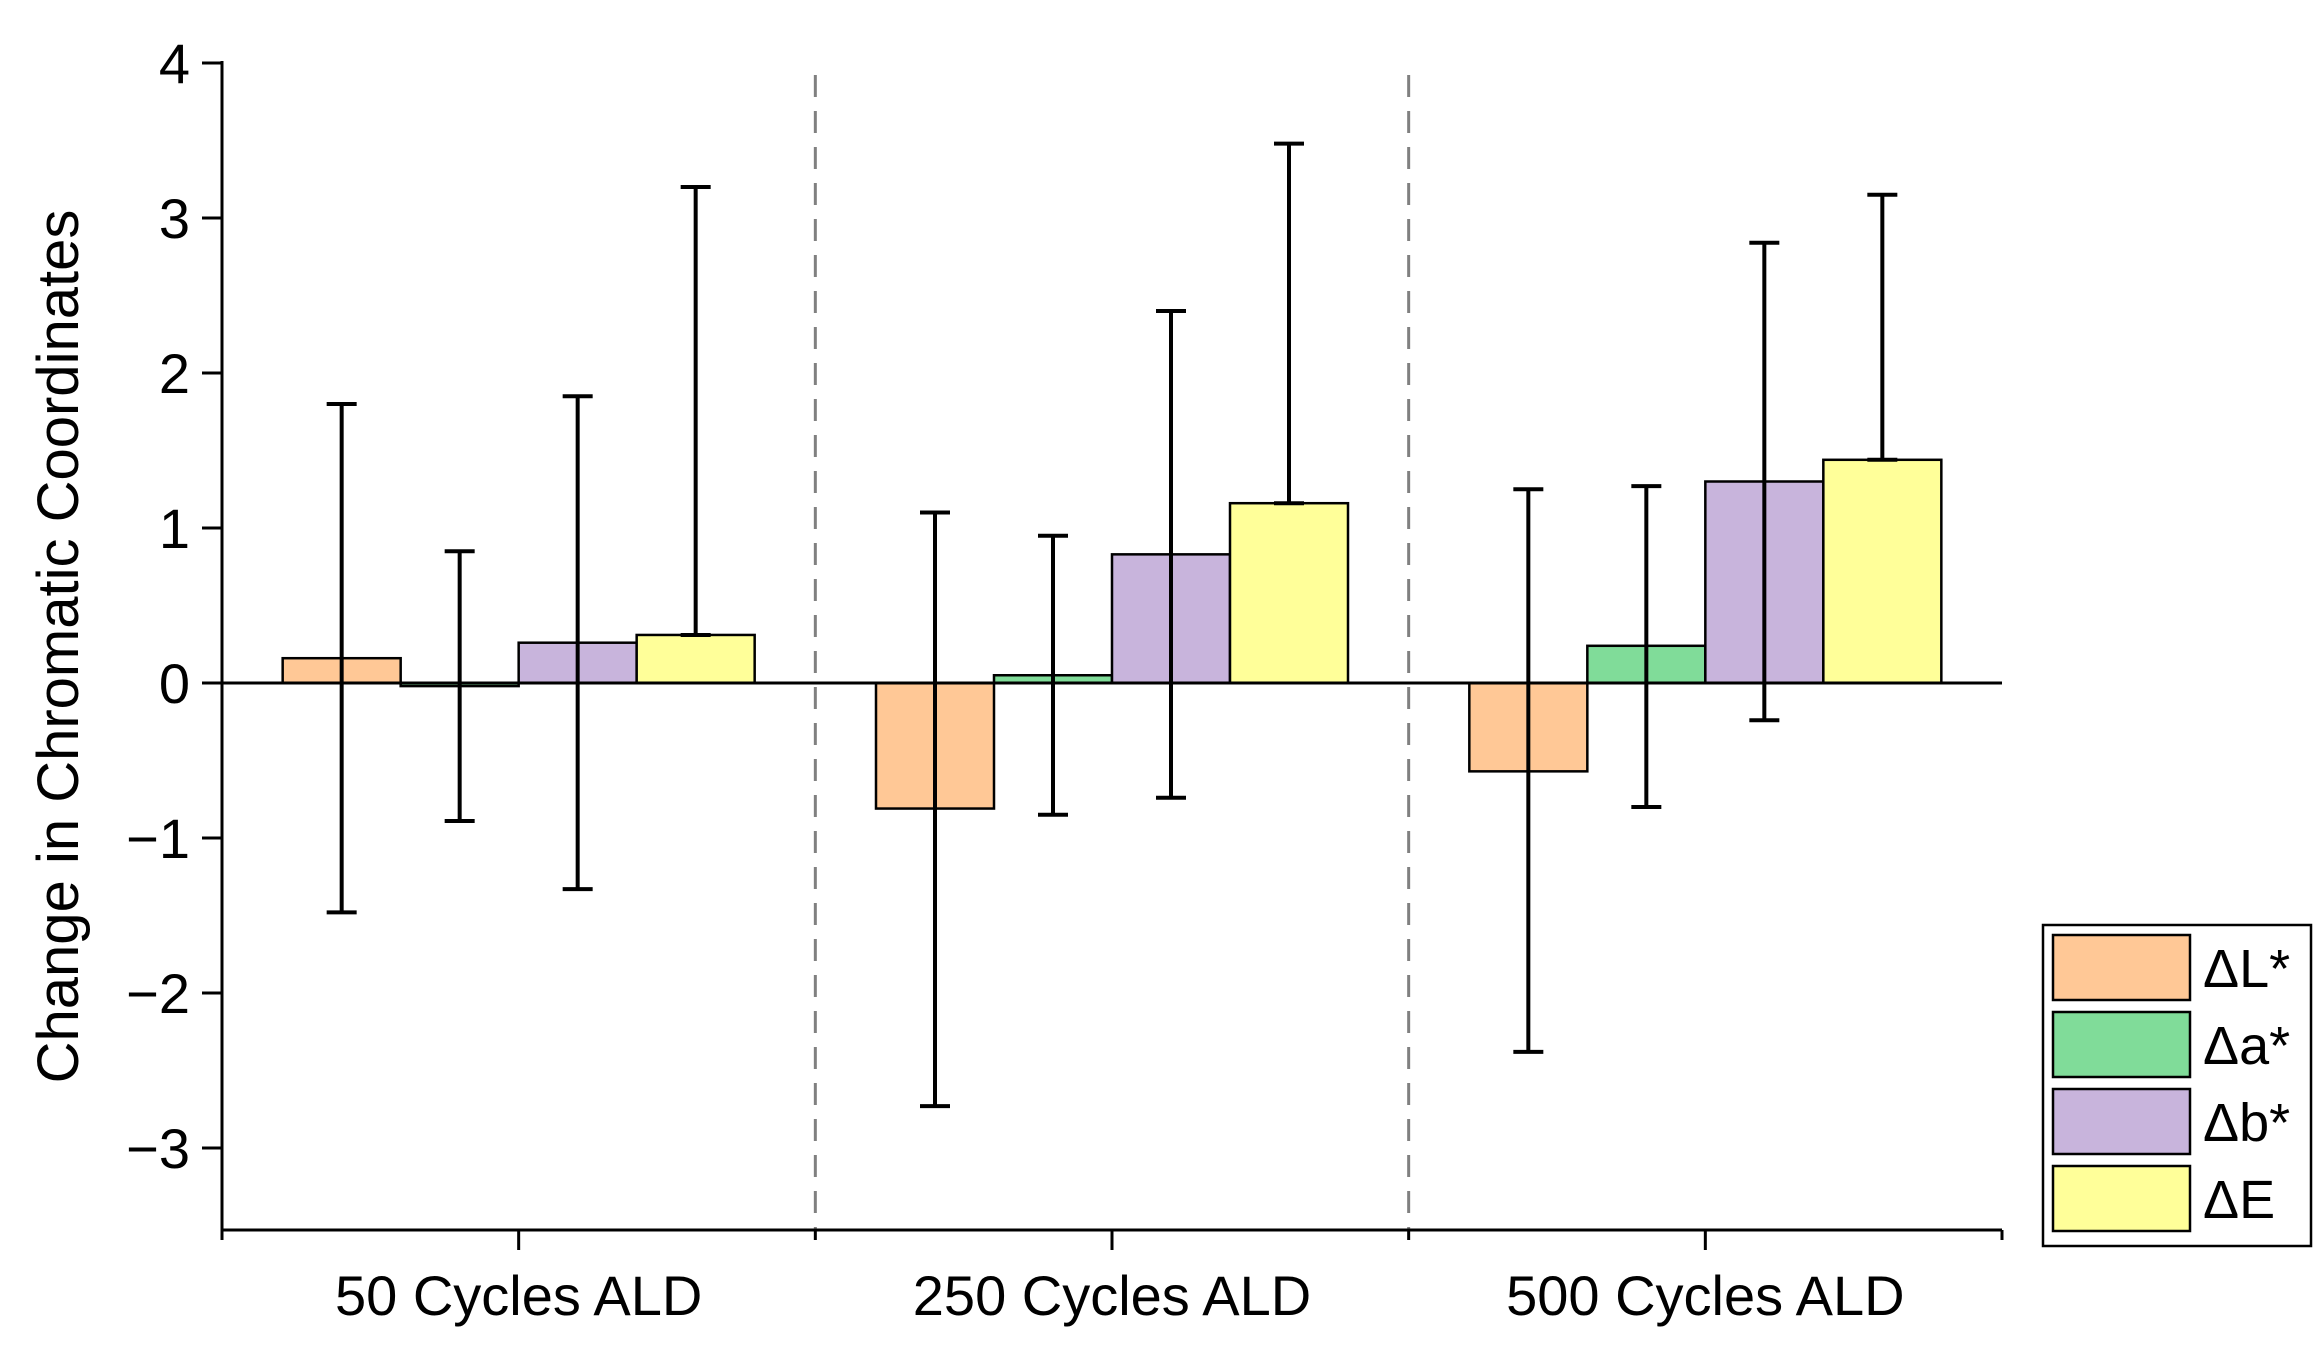  What do you see at coordinates (174, 683) in the screenshot?
I see `y-tick-label: 0` at bounding box center [174, 683].